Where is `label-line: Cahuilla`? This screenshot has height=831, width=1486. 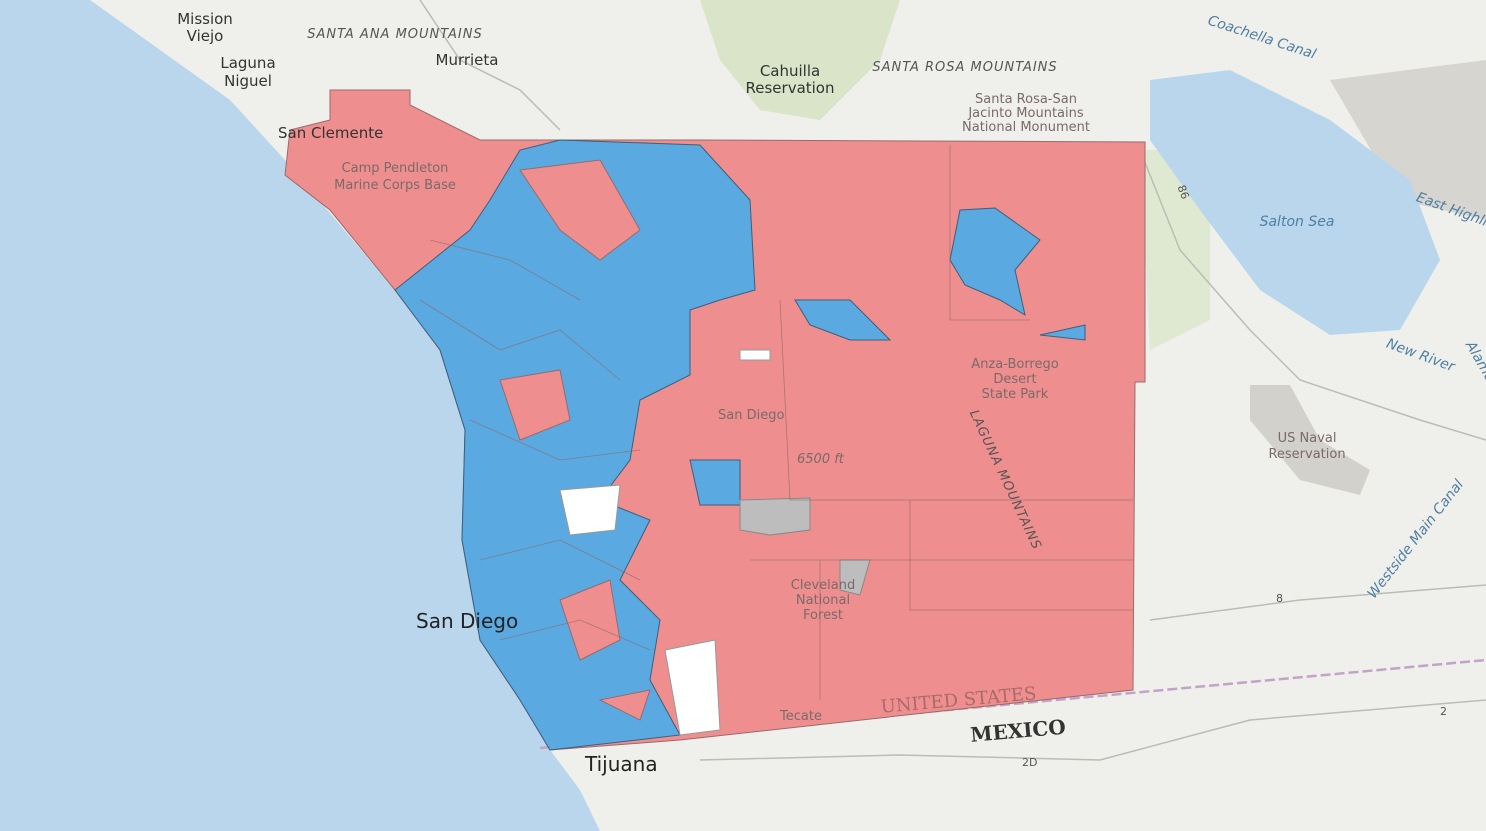
label-line: Cahuilla is located at coordinates (790, 71).